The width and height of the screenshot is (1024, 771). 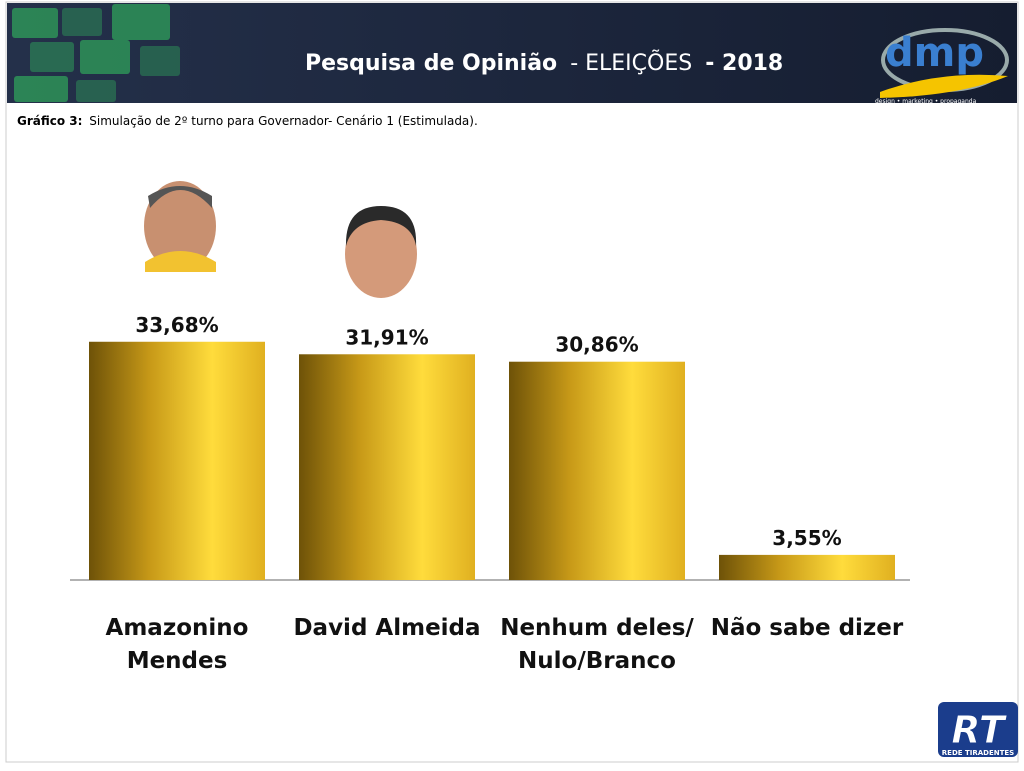 I want to click on dmp-logo: dmp design • marketing • propaganda, so click(x=942, y=66).